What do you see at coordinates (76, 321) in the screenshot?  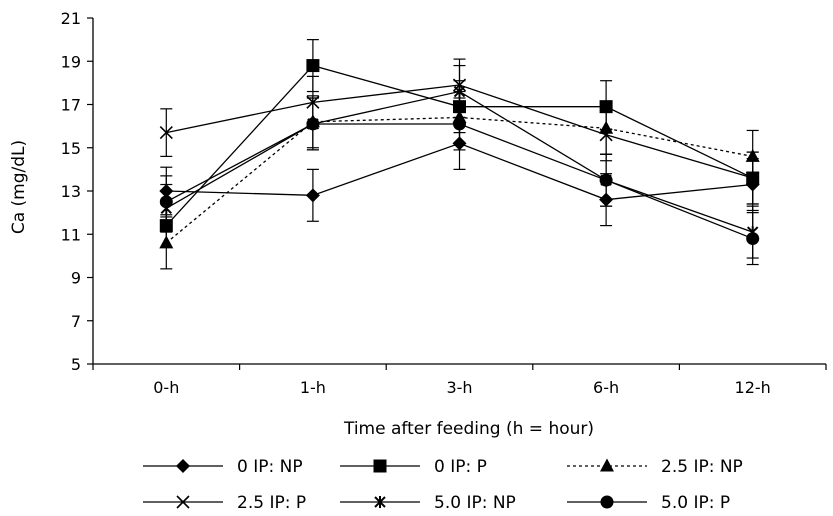 I see `y-tick-label: 7` at bounding box center [76, 321].